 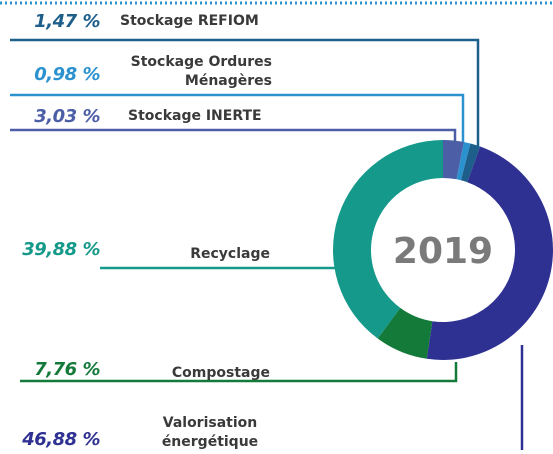 What do you see at coordinates (67, 74) in the screenshot?
I see `value-label: 0,98 %` at bounding box center [67, 74].